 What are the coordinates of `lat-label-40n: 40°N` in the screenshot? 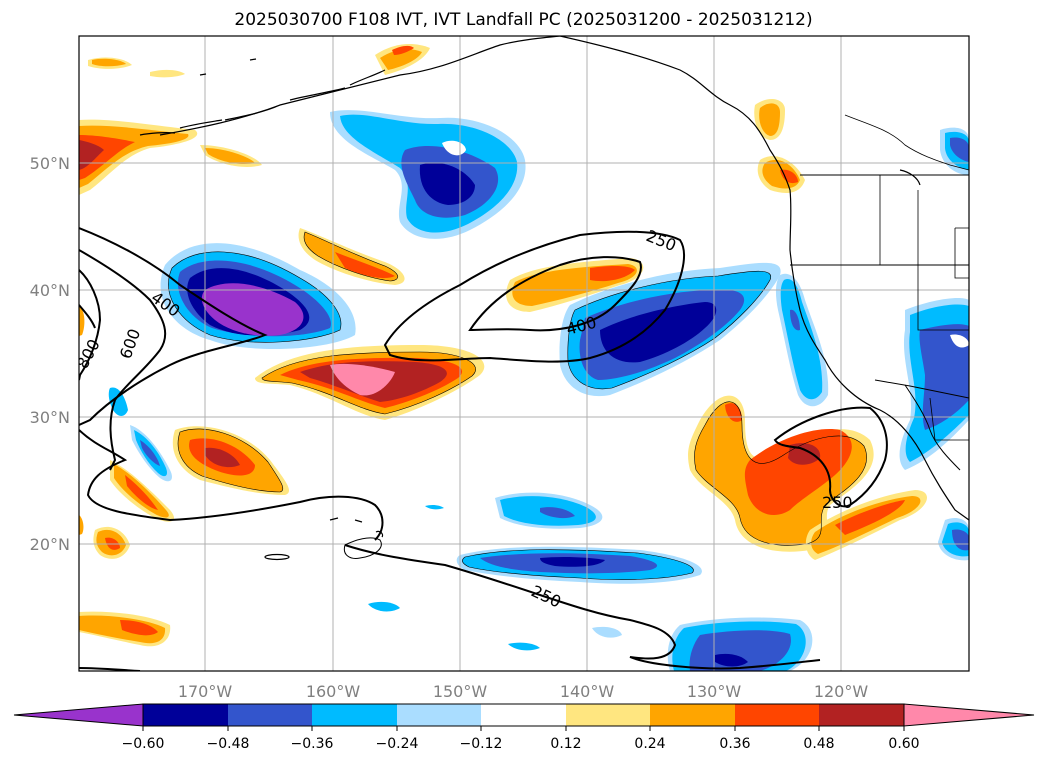 It's located at (50, 290).